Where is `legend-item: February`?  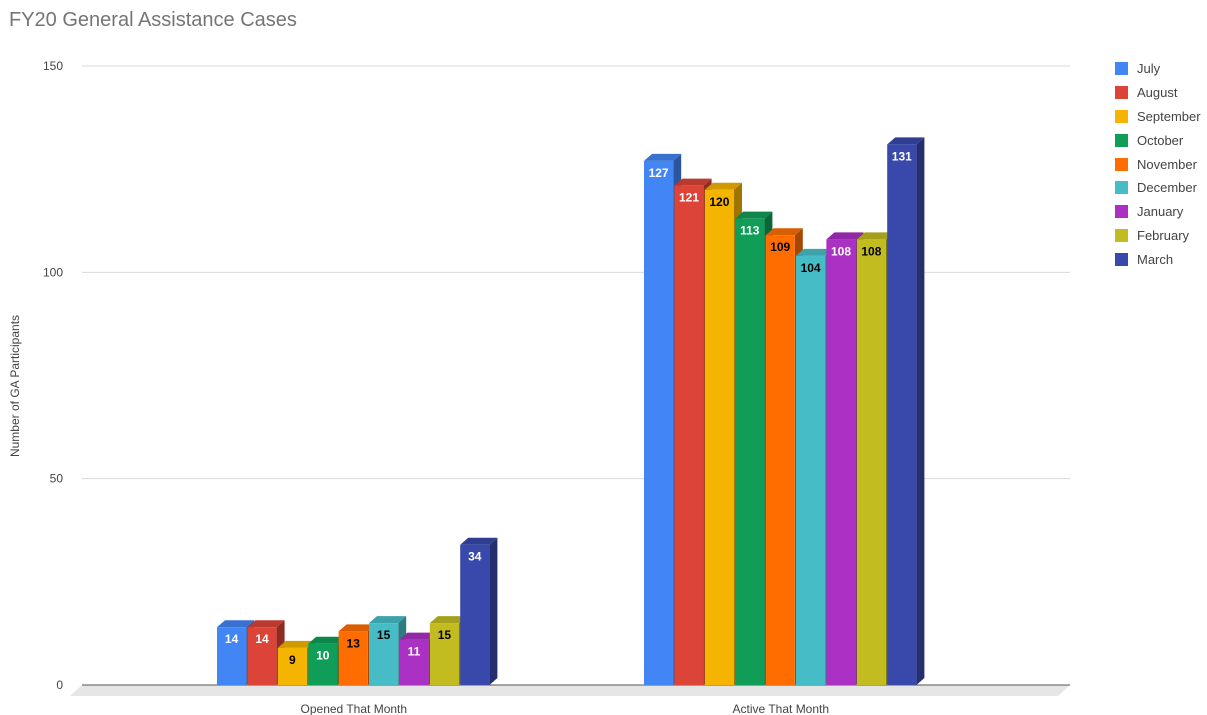 legend-item: February is located at coordinates (1158, 236).